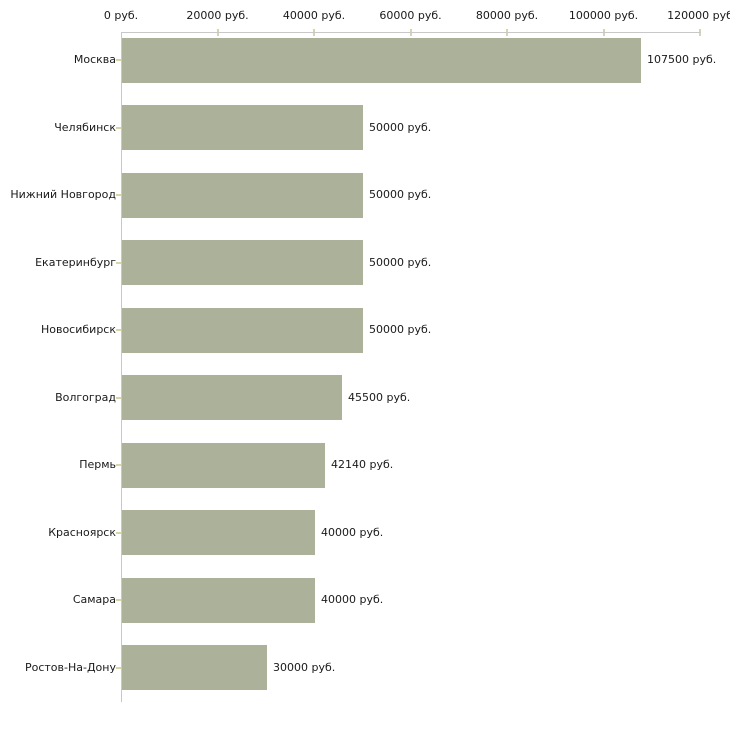 The image size is (730, 730). Describe the element at coordinates (85, 127) in the screenshot. I see `category-label: Челябинск` at that location.